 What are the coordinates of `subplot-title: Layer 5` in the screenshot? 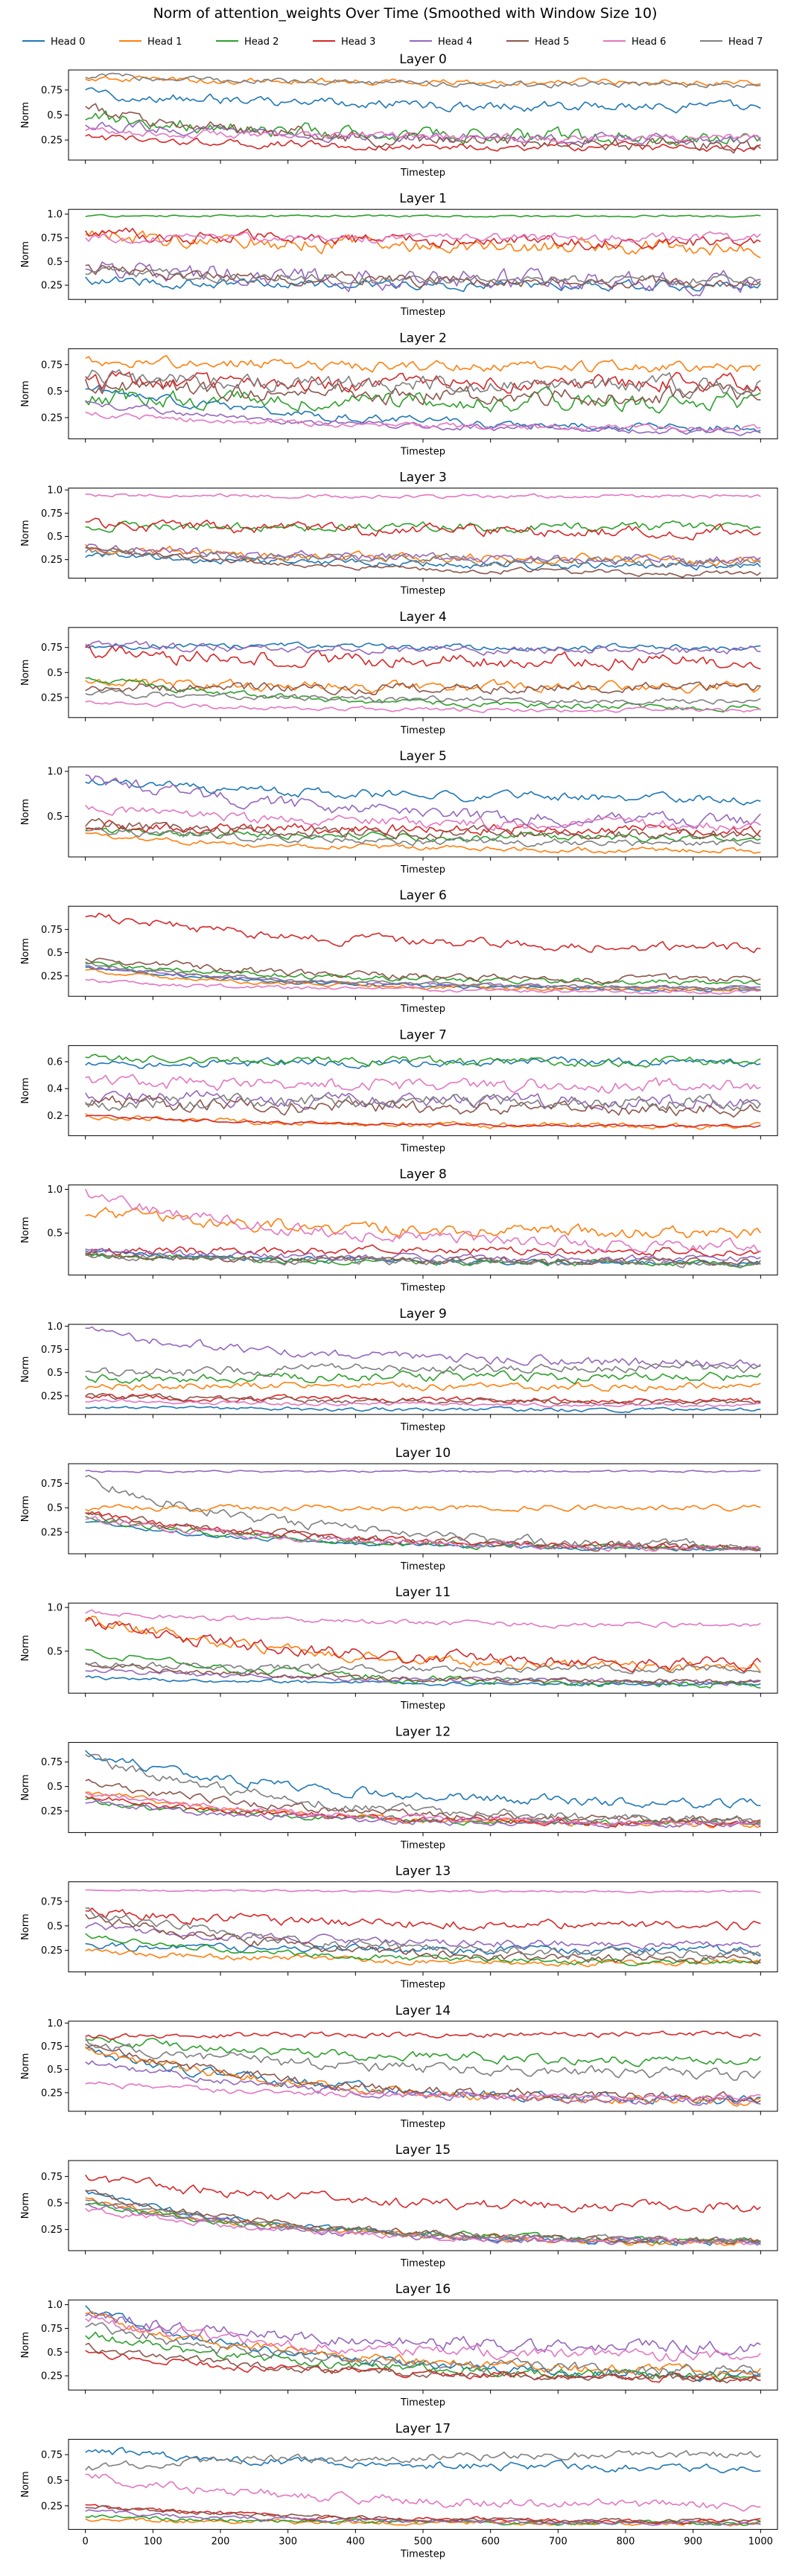 It's located at (423, 756).